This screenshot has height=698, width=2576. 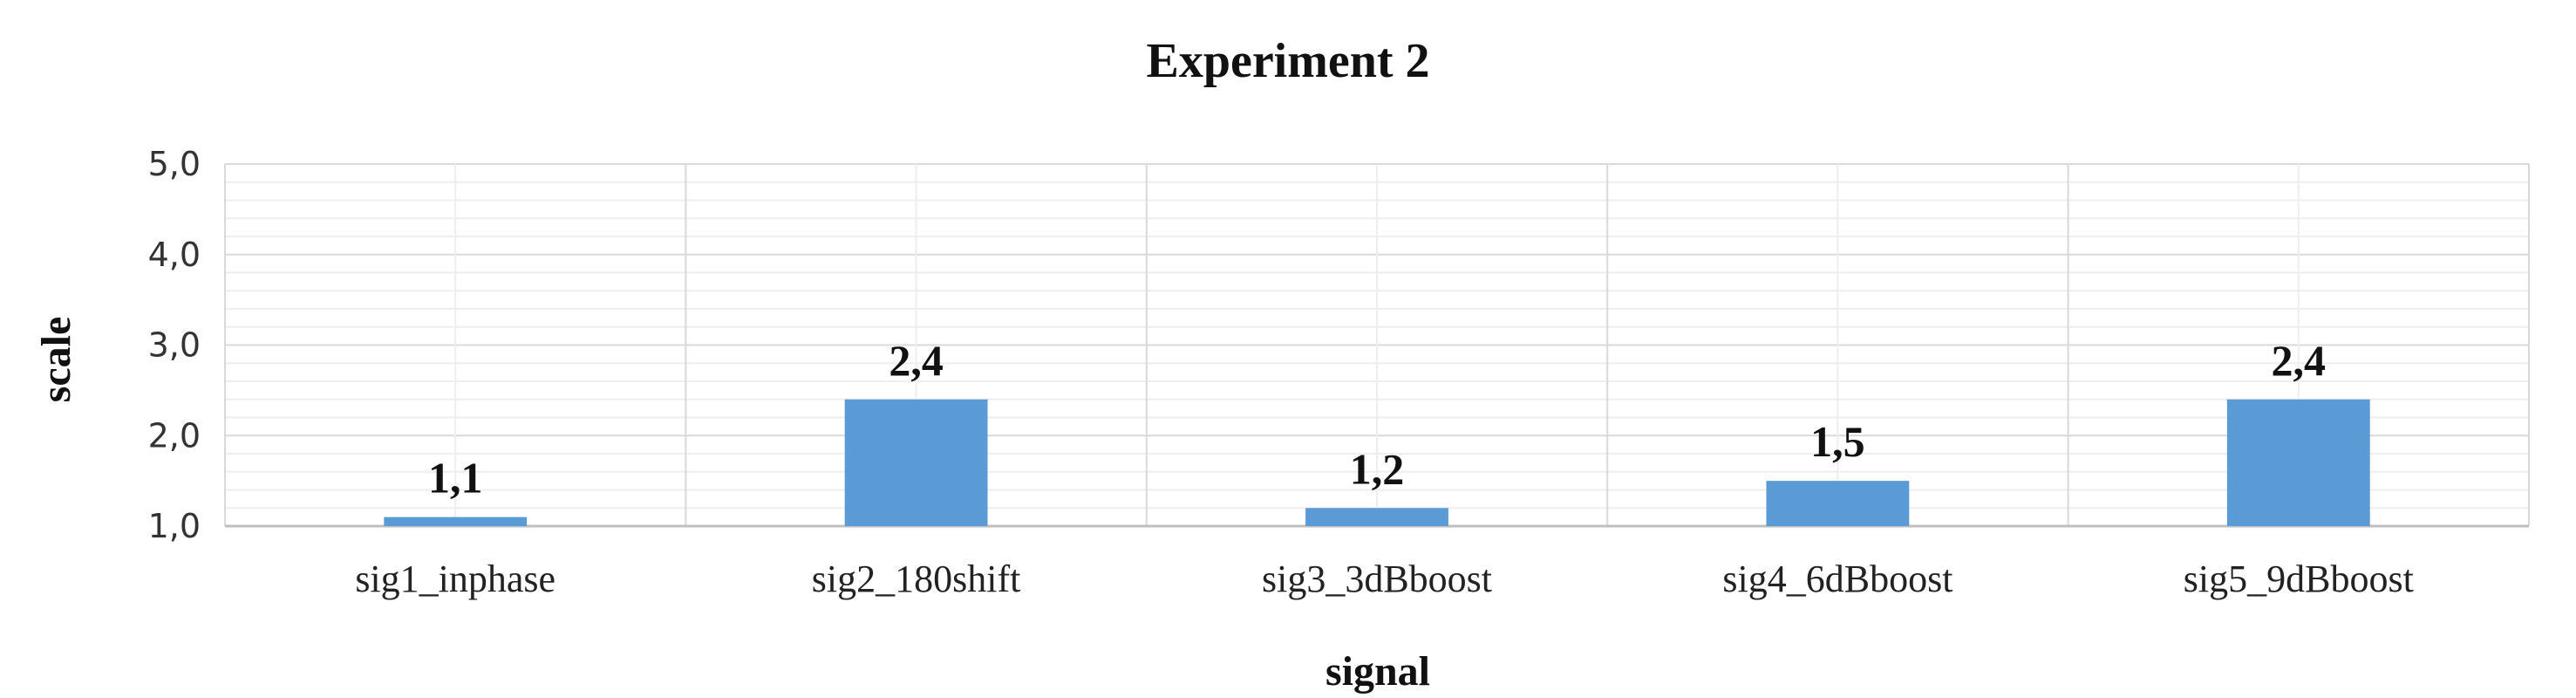 I want to click on y-tick-label: 5,0, so click(x=175, y=164).